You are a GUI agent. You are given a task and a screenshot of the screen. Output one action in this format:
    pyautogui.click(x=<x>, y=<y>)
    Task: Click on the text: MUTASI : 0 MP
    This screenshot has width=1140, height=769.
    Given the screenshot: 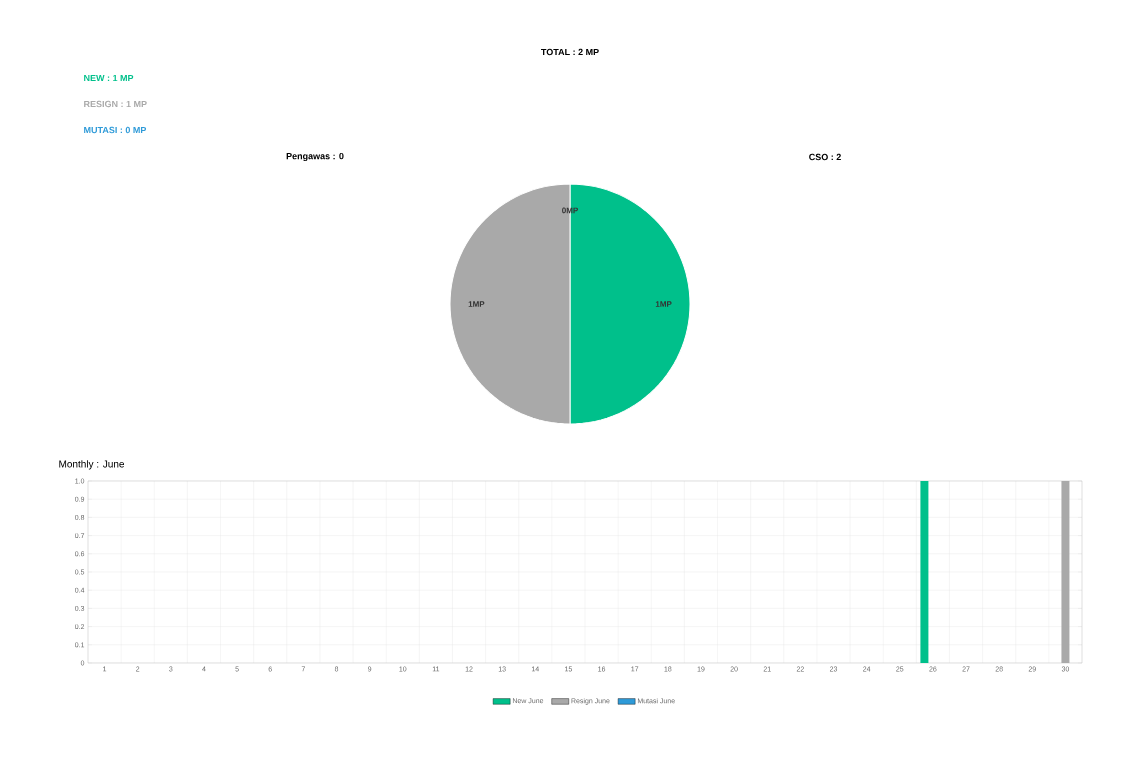 What is the action you would take?
    pyautogui.click(x=115, y=130)
    